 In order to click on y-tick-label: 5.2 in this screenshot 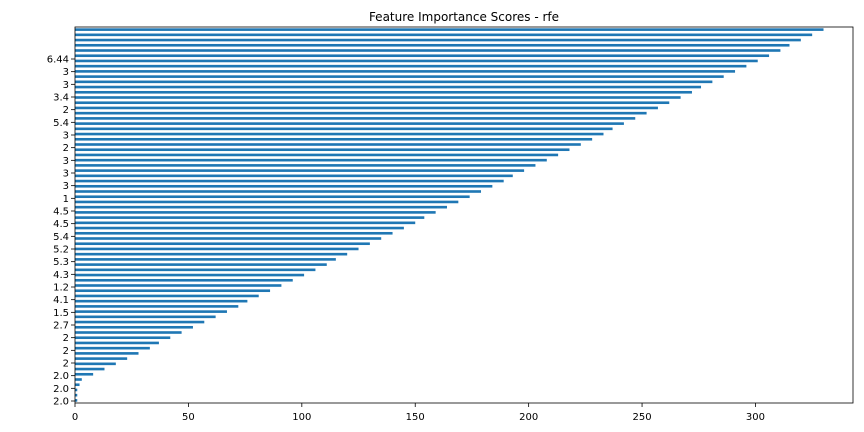, I will do `click(61, 250)`.